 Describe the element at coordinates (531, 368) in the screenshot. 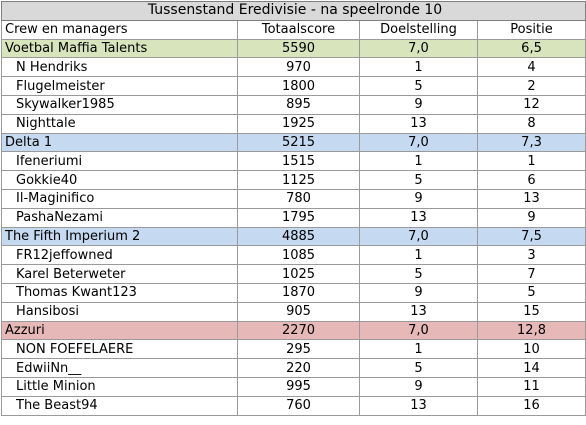

I see `member-position: 14` at that location.